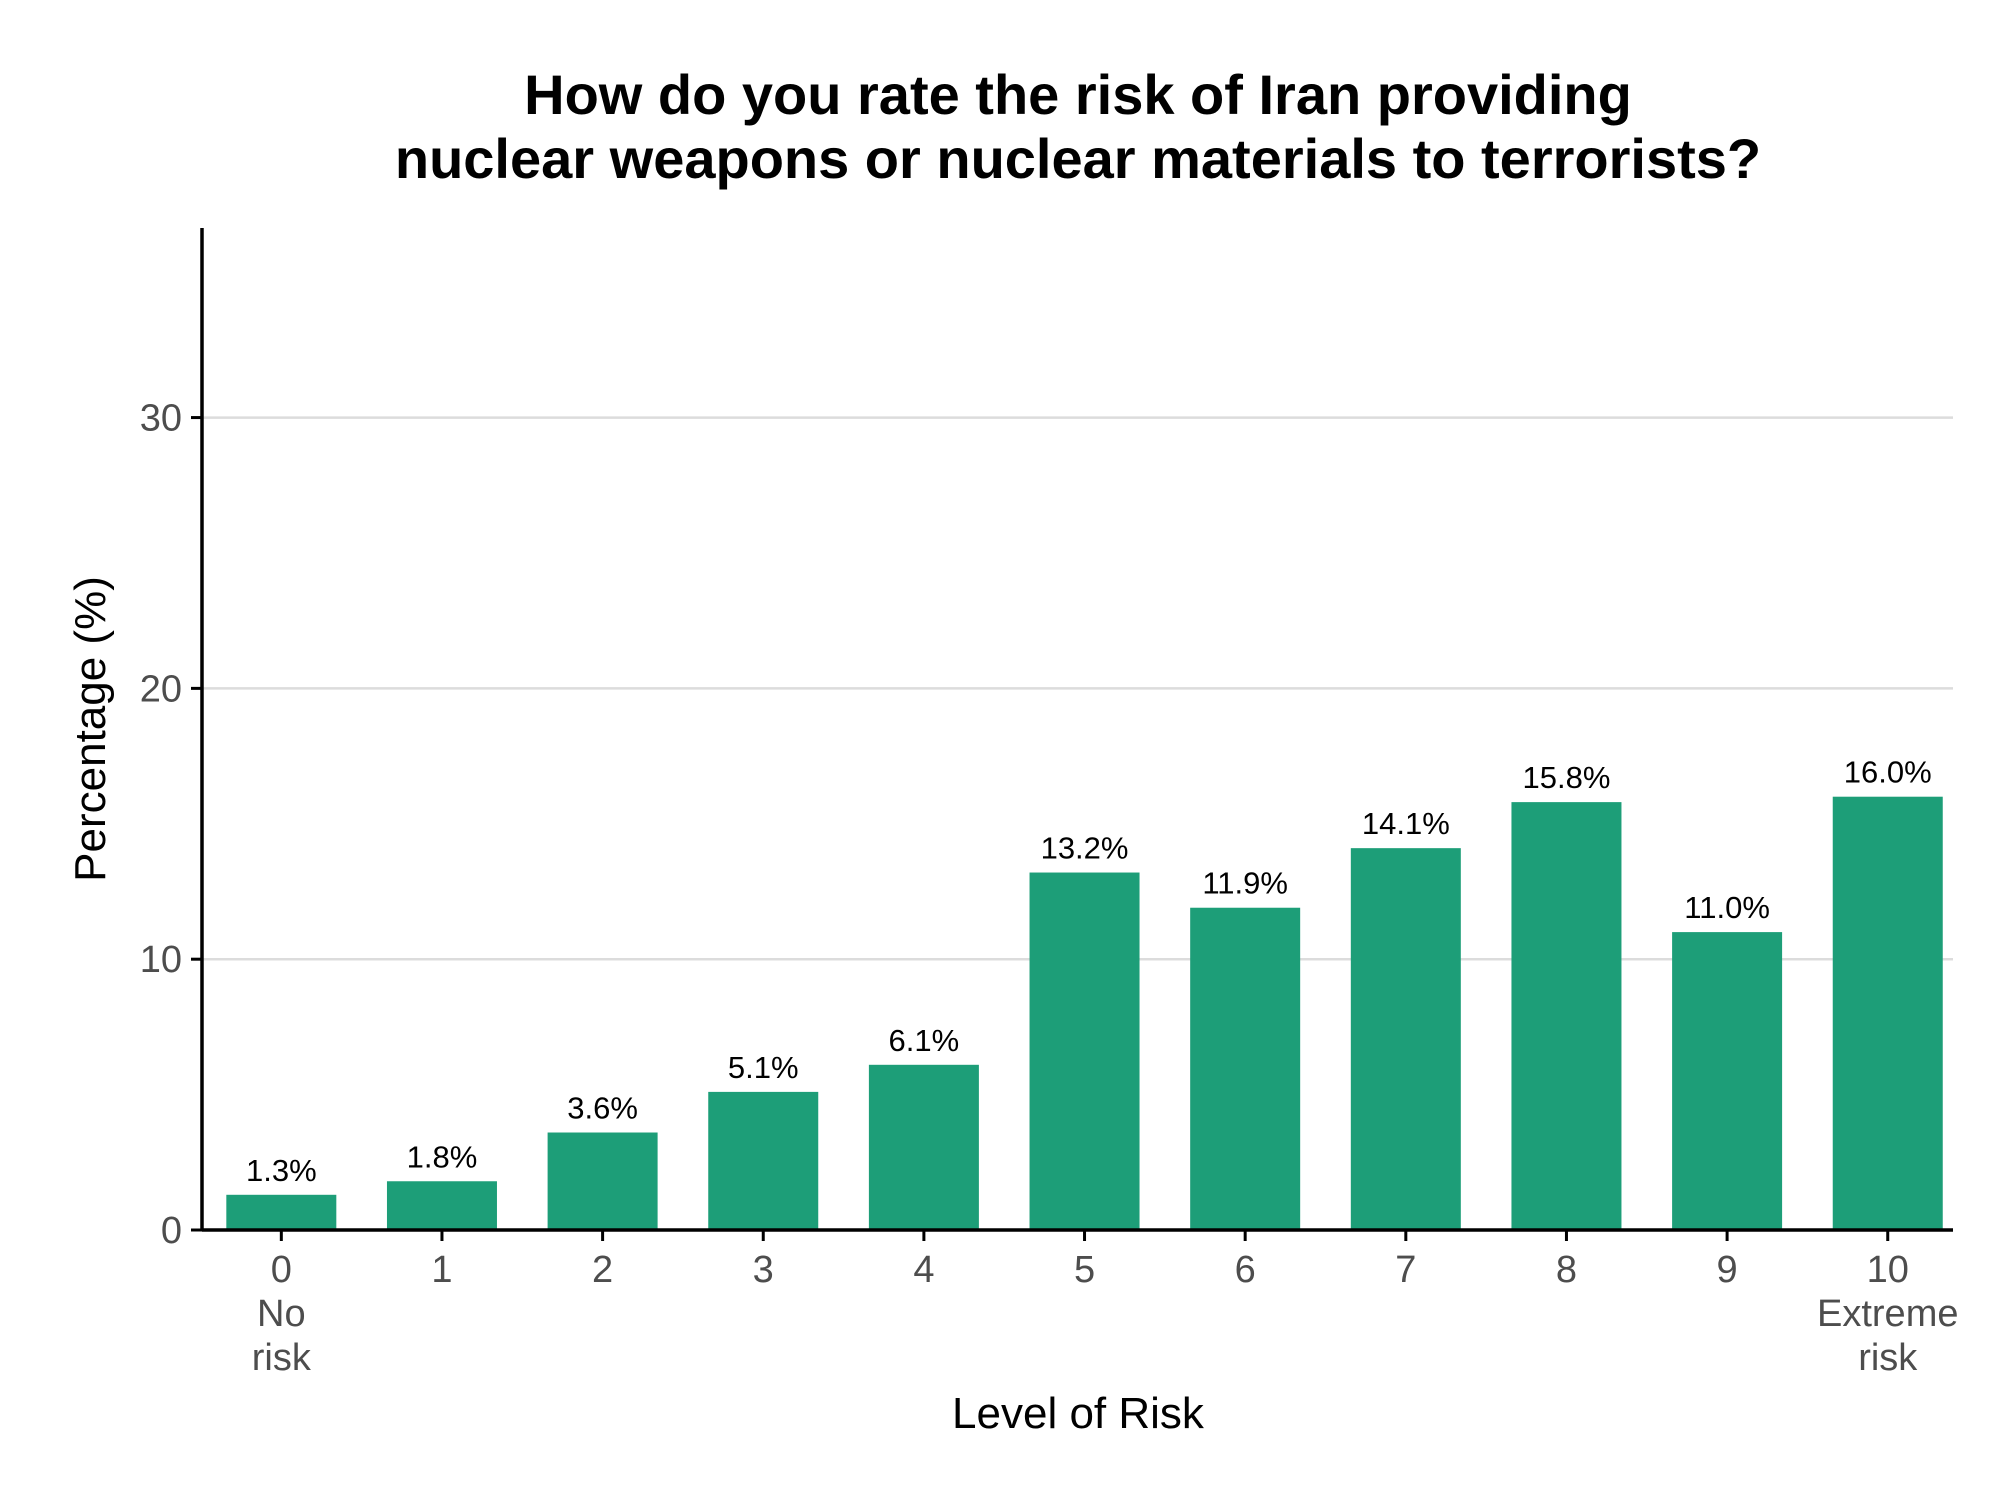 Image resolution: width=2000 pixels, height=1500 pixels. Describe the element at coordinates (1888, 1270) in the screenshot. I see `x-tick-label-10: 10` at that location.